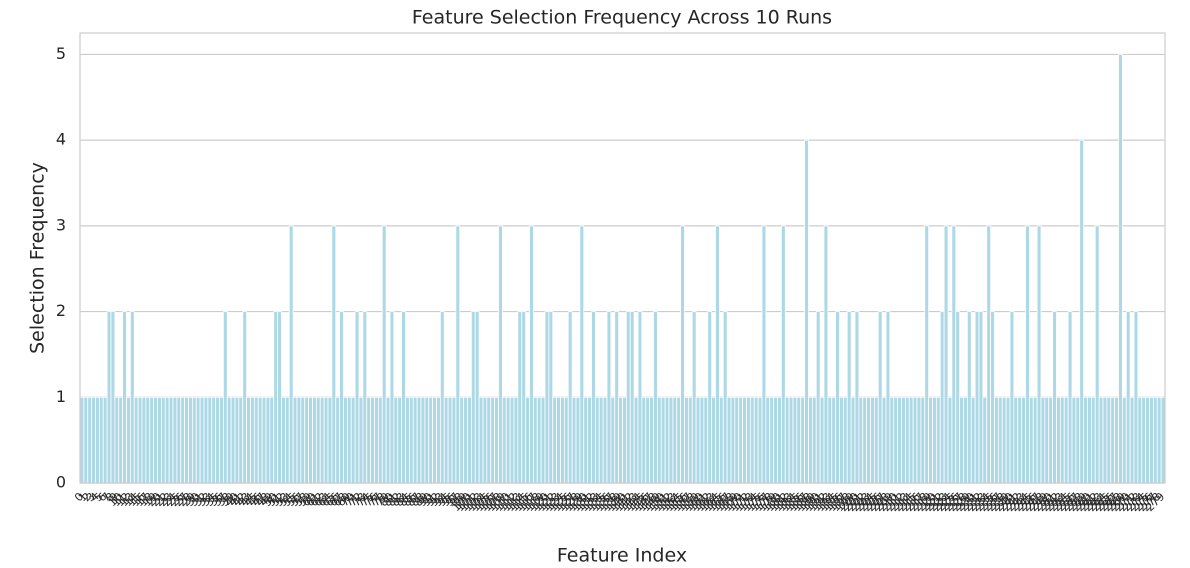 This screenshot has height=568, width=1190. What do you see at coordinates (38, 258) in the screenshot?
I see `y-axis-label: Selection Frequency` at bounding box center [38, 258].